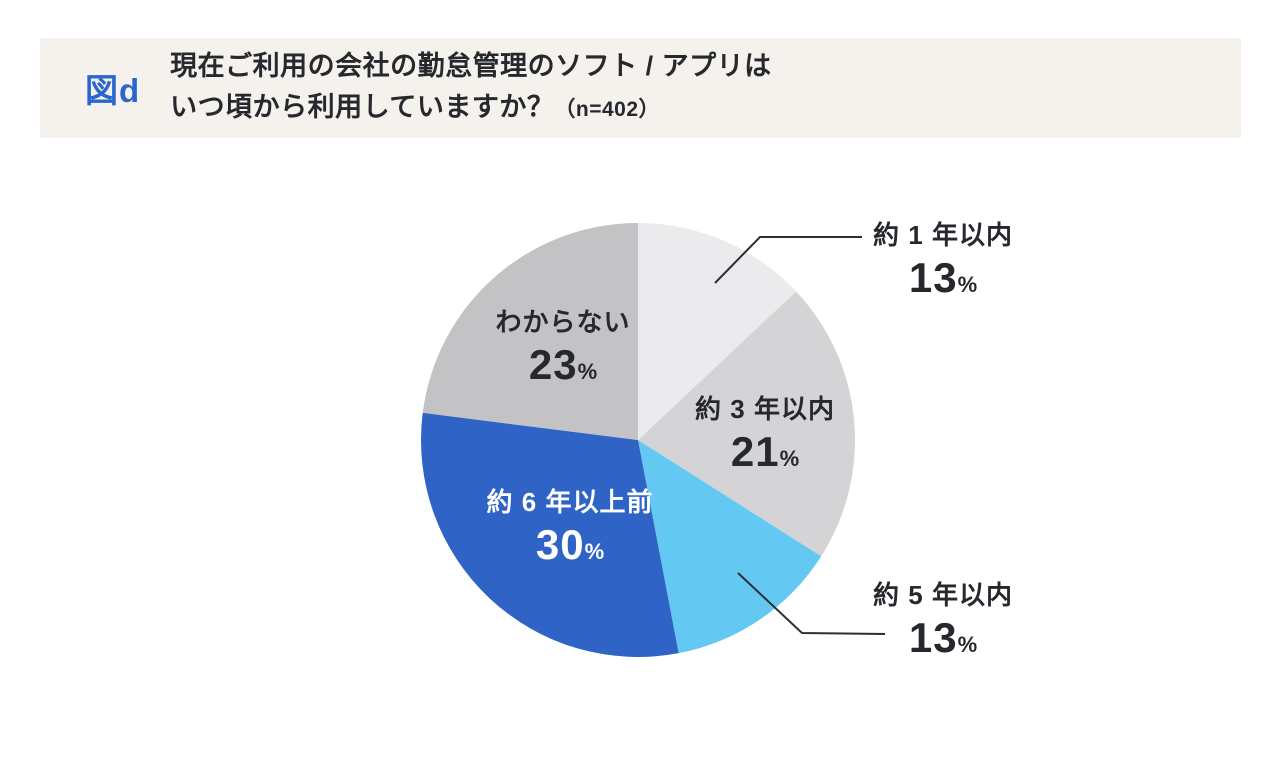 The image size is (1280, 768). What do you see at coordinates (967, 284) in the screenshot?
I see `slice-label-1year-unit: %` at bounding box center [967, 284].